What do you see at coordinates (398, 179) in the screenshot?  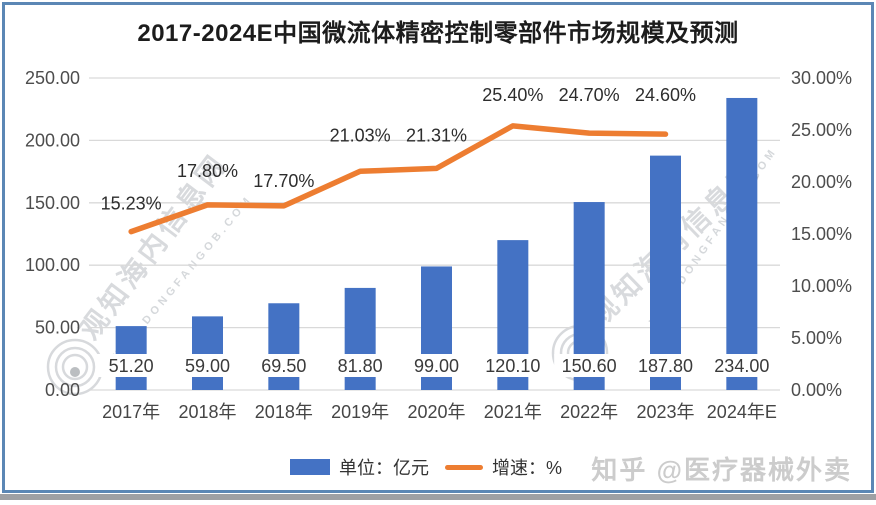 I see `growth-line` at bounding box center [398, 179].